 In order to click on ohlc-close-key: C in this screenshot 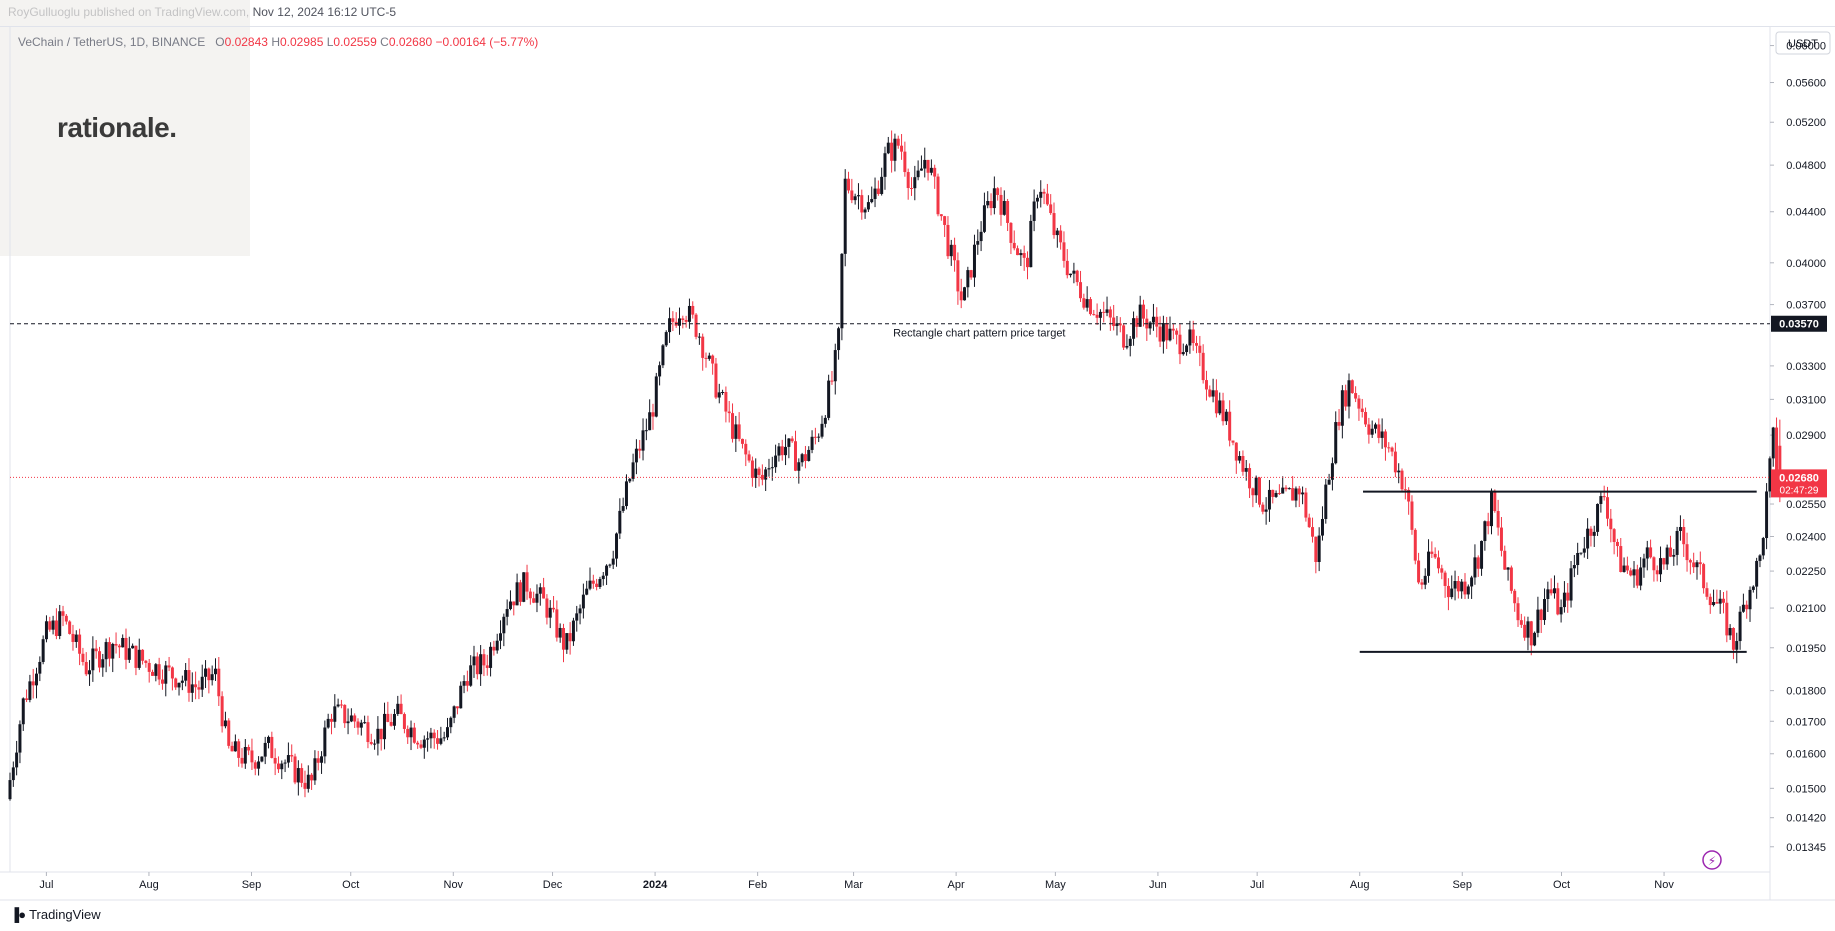, I will do `click(384, 42)`.